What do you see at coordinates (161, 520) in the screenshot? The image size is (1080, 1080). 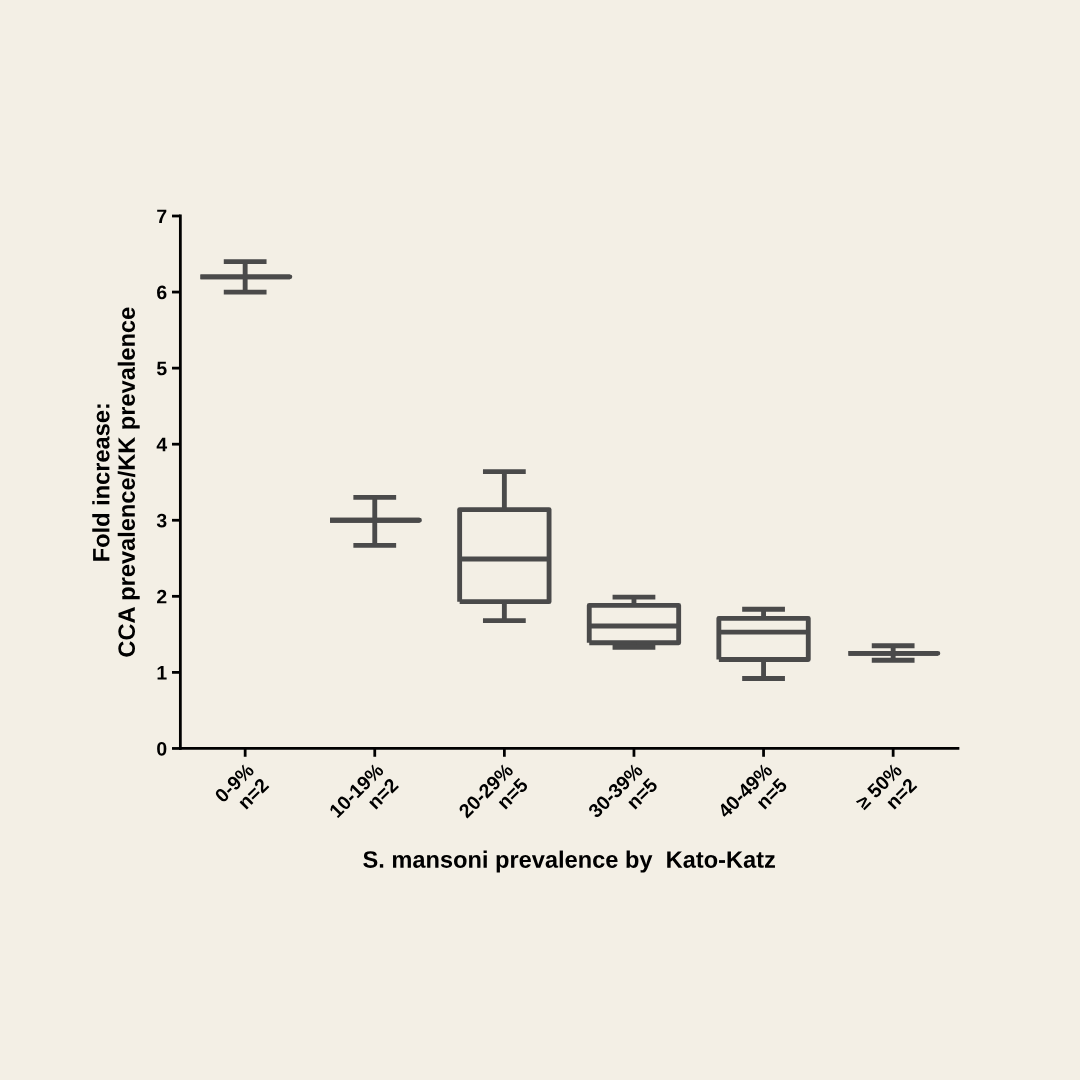 I see `y-tick-label: 3` at bounding box center [161, 520].